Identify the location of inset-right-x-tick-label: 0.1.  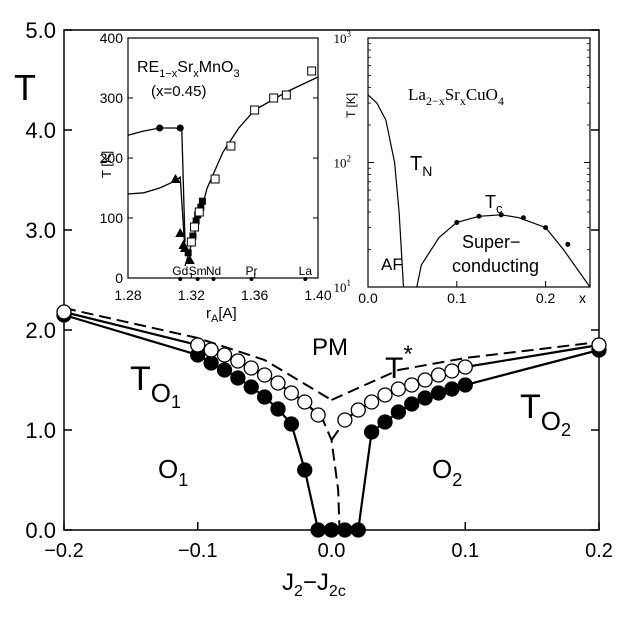
(457, 298).